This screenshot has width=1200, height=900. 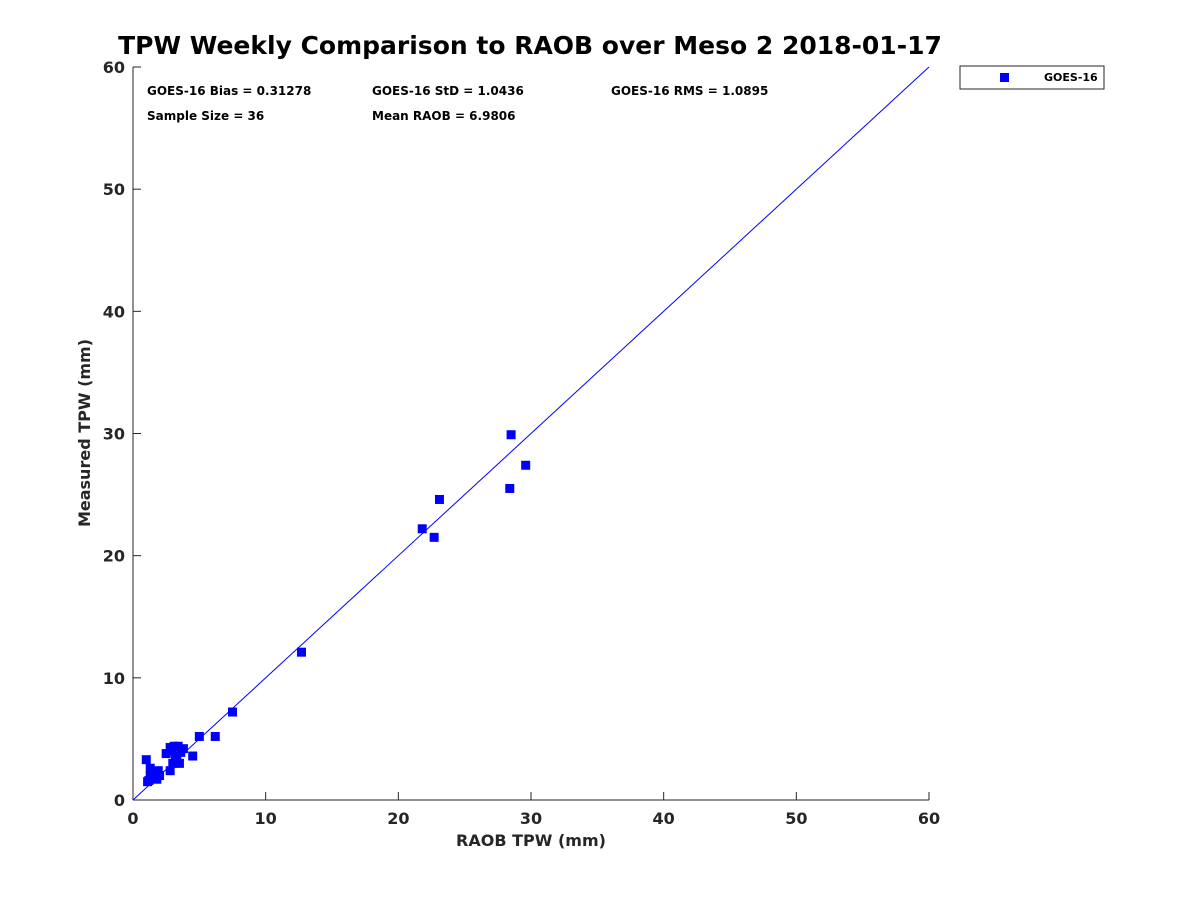 I want to click on mean-raob-stat: Mean RAOB = 6.9806, so click(x=444, y=116).